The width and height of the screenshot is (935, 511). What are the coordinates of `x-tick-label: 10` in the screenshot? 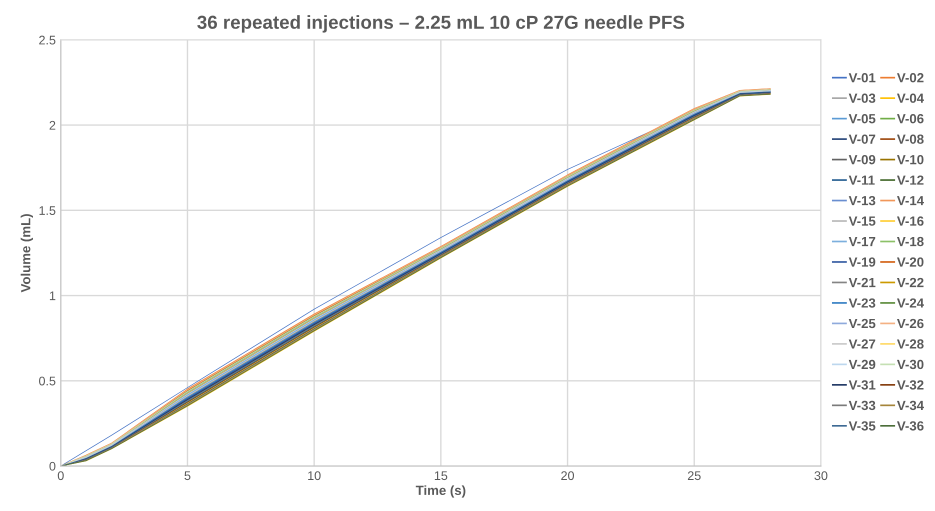 It's located at (314, 475).